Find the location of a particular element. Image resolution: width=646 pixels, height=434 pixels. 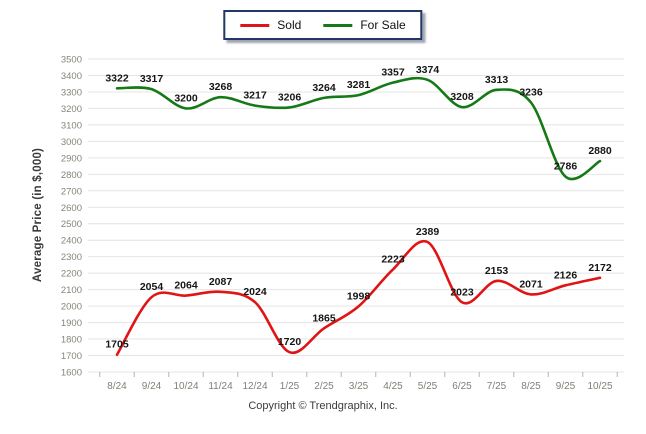

data-point-label: 2153 is located at coordinates (497, 271).